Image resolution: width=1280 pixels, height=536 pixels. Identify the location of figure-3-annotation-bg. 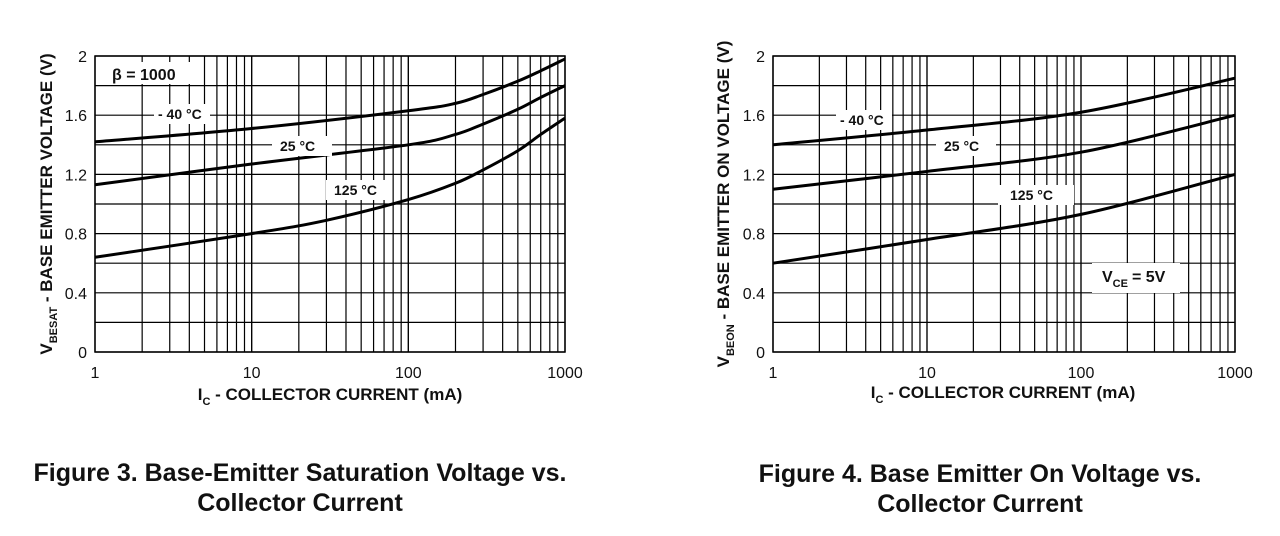
(148, 73).